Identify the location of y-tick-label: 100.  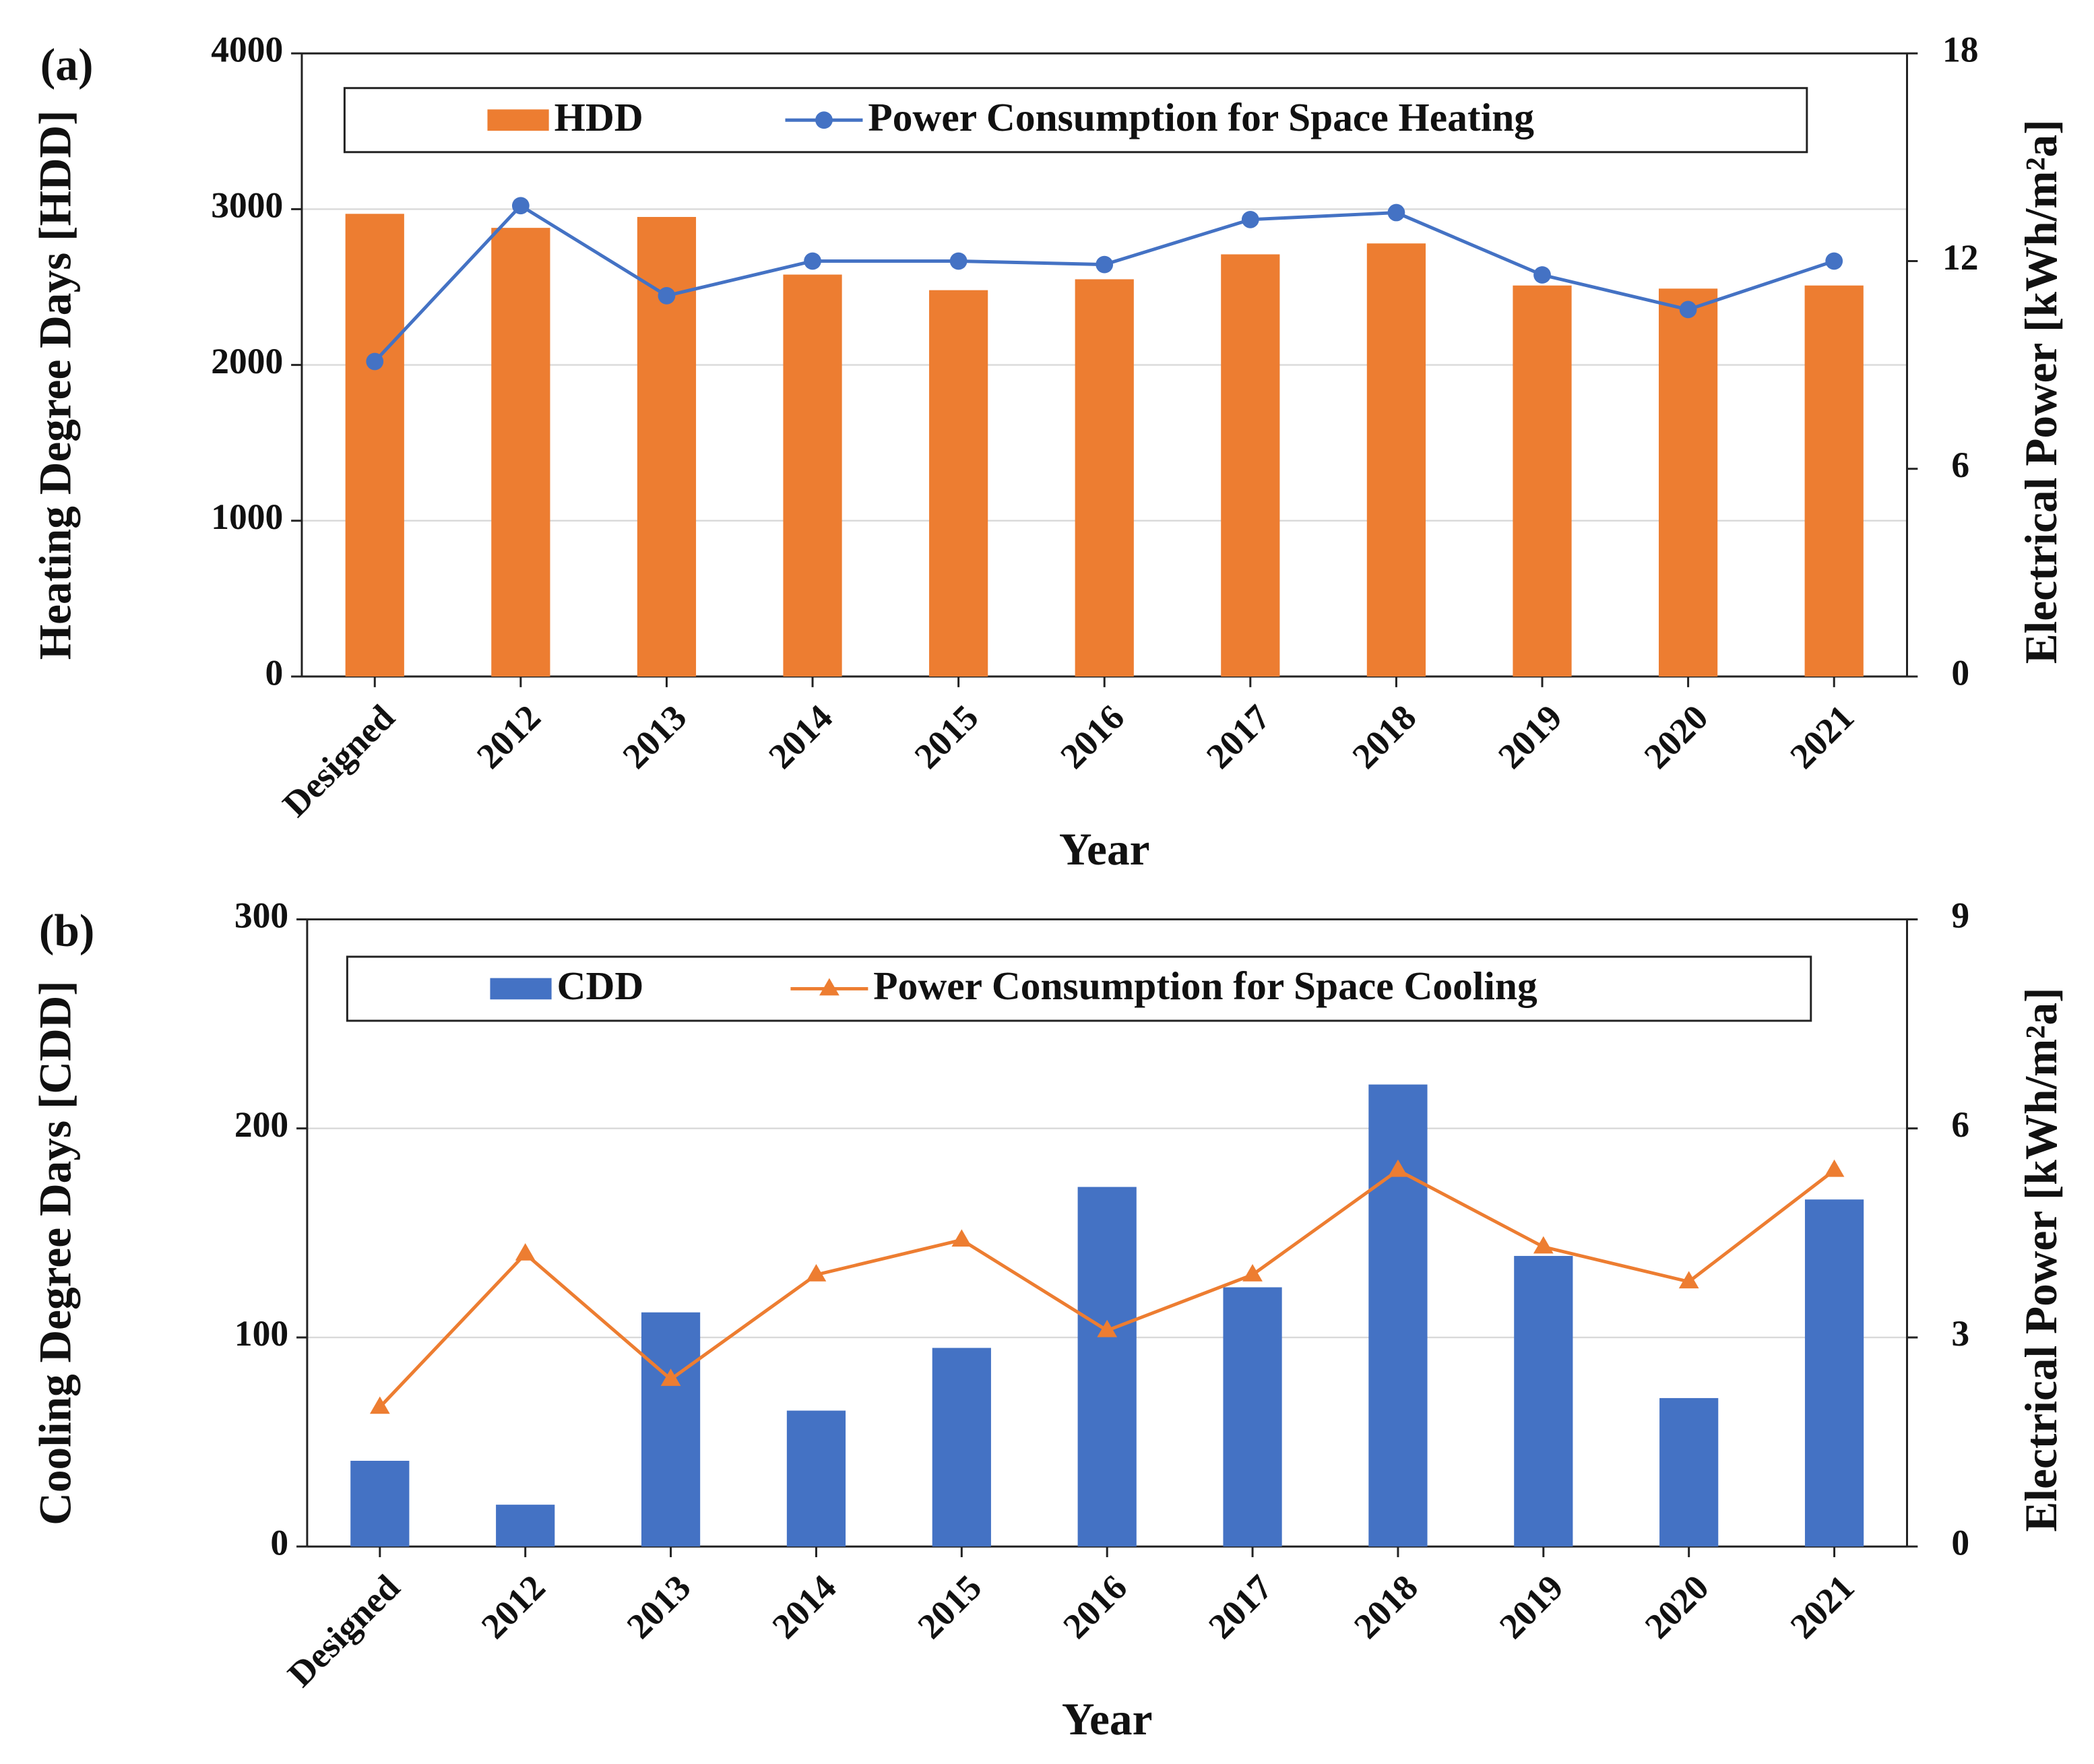
(261, 1334).